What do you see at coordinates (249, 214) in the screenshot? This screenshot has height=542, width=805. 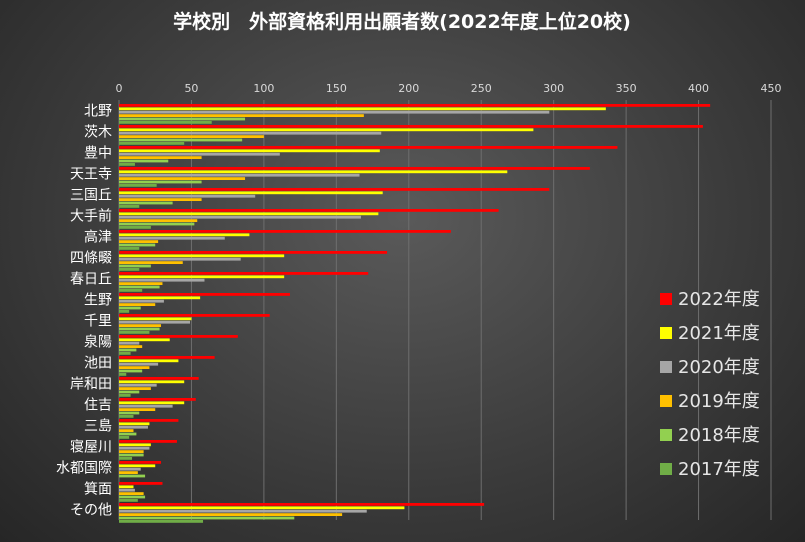 I see `bar-大手前-2021年度` at bounding box center [249, 214].